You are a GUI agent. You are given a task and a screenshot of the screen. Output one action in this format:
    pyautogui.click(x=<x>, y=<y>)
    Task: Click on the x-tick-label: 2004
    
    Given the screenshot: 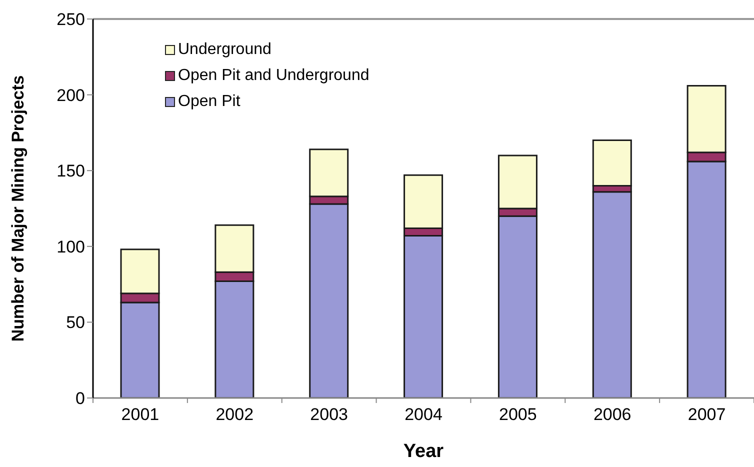 What is the action you would take?
    pyautogui.click(x=423, y=414)
    